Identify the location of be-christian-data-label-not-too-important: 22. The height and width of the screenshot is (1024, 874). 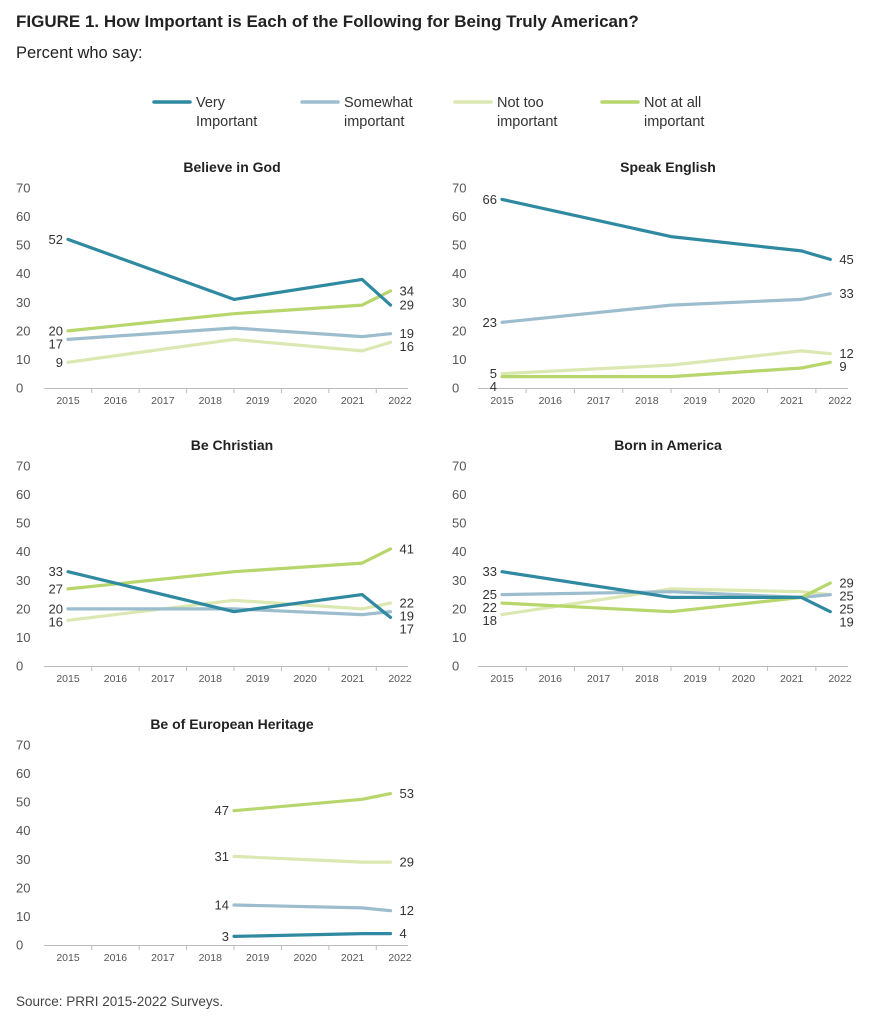
(407, 603).